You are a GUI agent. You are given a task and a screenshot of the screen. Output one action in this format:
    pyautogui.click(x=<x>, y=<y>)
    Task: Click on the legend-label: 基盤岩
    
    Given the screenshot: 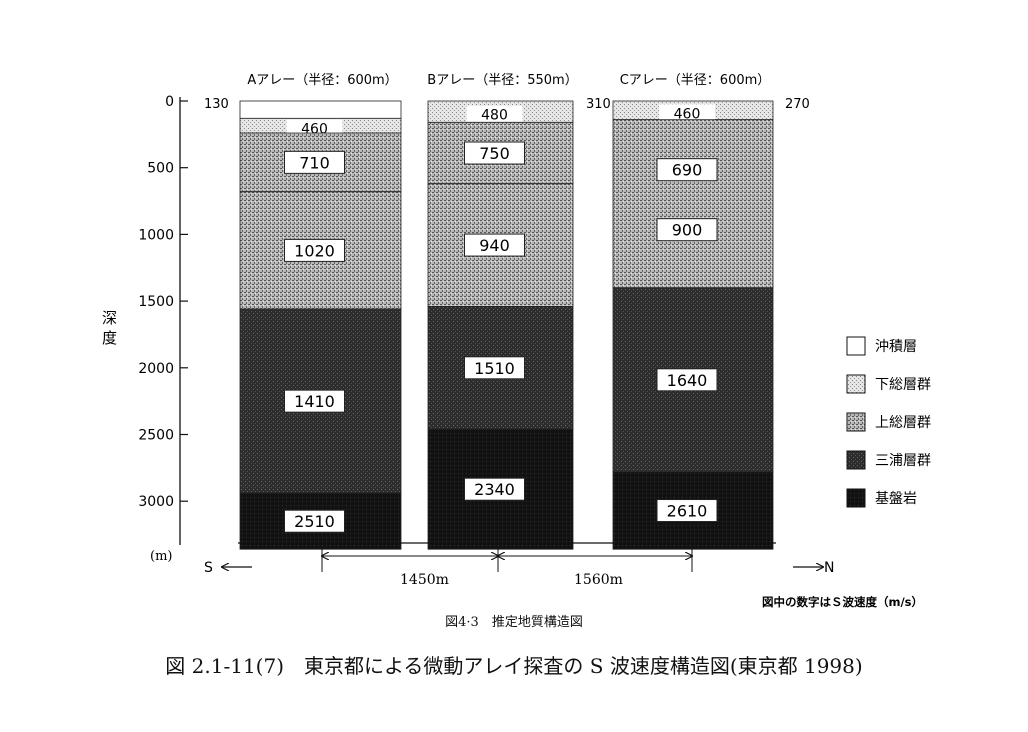 What is the action you would take?
    pyautogui.click(x=896, y=498)
    